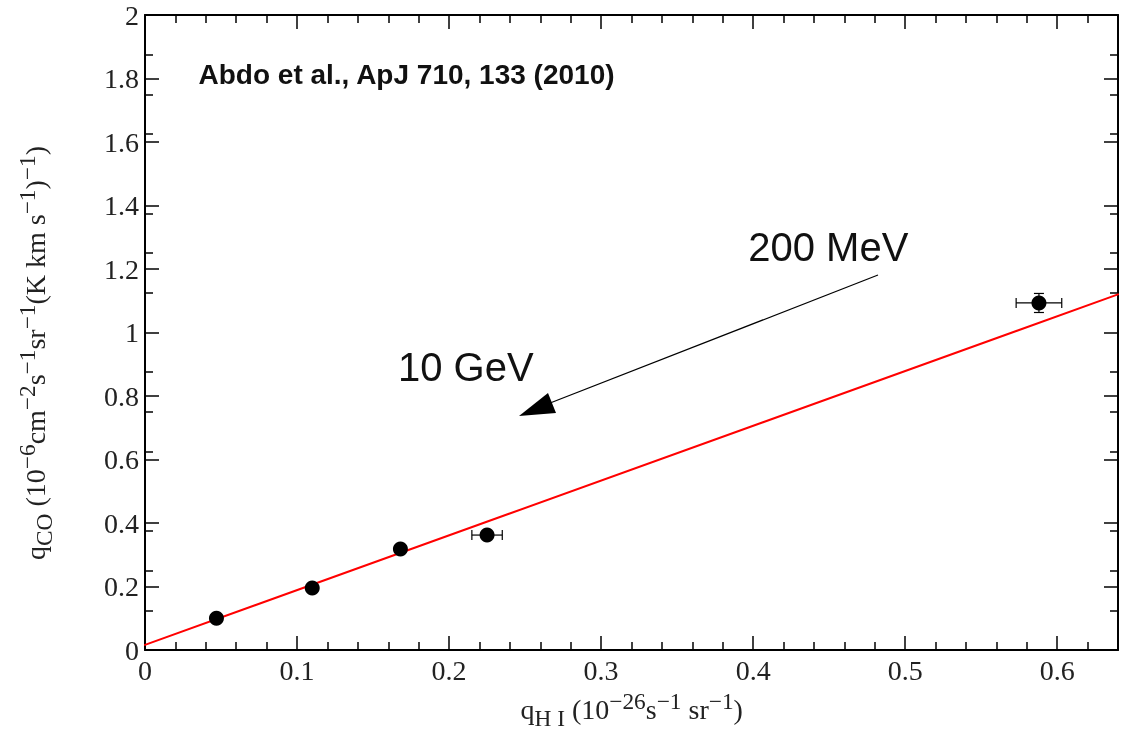  What do you see at coordinates (121, 459) in the screenshot?
I see `y-tick-label: 0.6` at bounding box center [121, 459].